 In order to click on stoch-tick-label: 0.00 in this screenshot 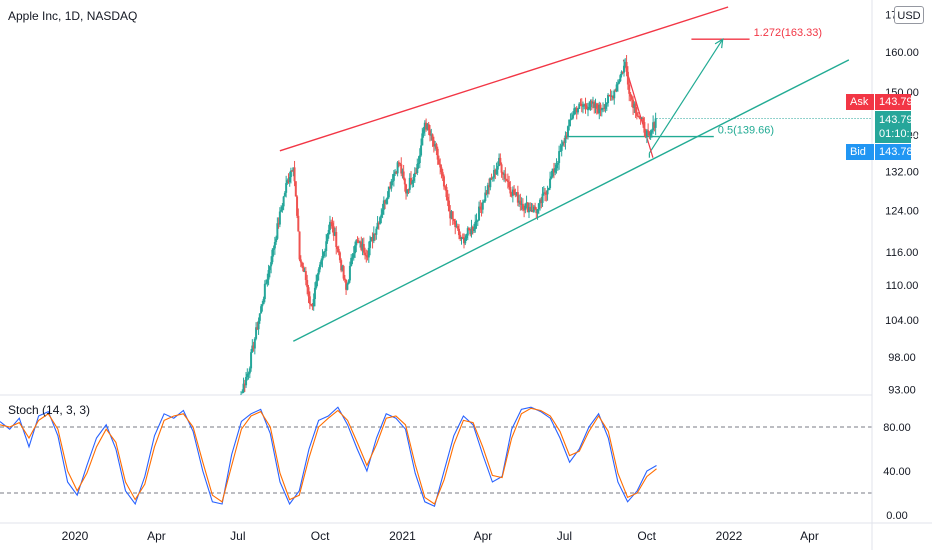, I will do `click(896, 516)`.